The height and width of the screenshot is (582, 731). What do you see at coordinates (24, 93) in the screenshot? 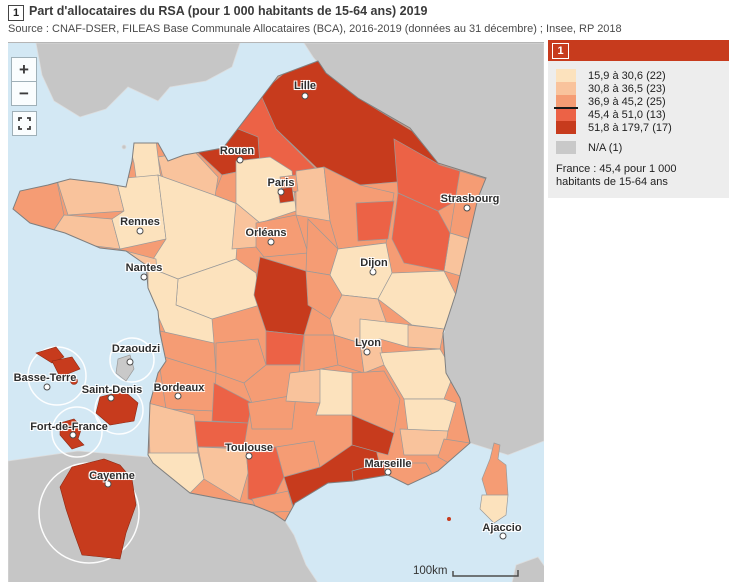
I see `zoom-out-button: −` at bounding box center [24, 93].